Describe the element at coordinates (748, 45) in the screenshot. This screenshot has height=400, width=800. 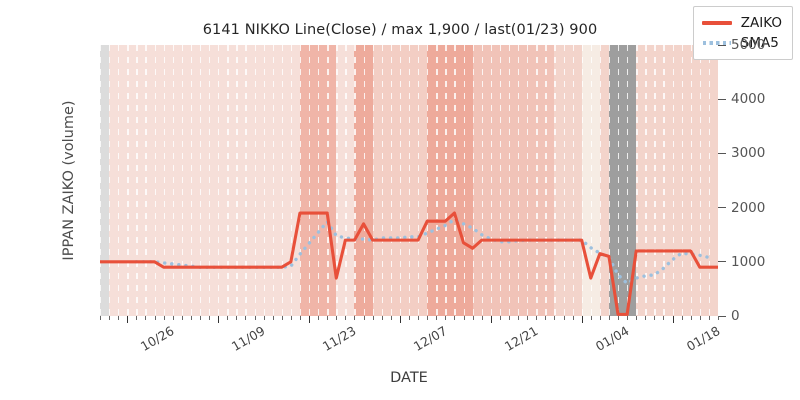
I see `y-axis-tick-label: 5000` at that location.